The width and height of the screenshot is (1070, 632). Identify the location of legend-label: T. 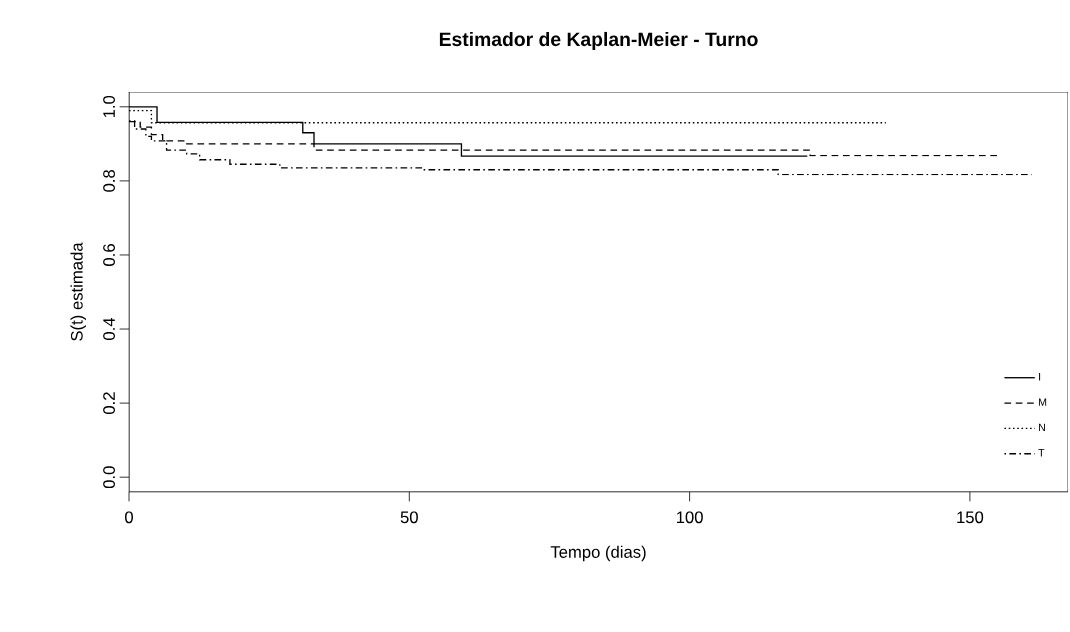
(1041, 453).